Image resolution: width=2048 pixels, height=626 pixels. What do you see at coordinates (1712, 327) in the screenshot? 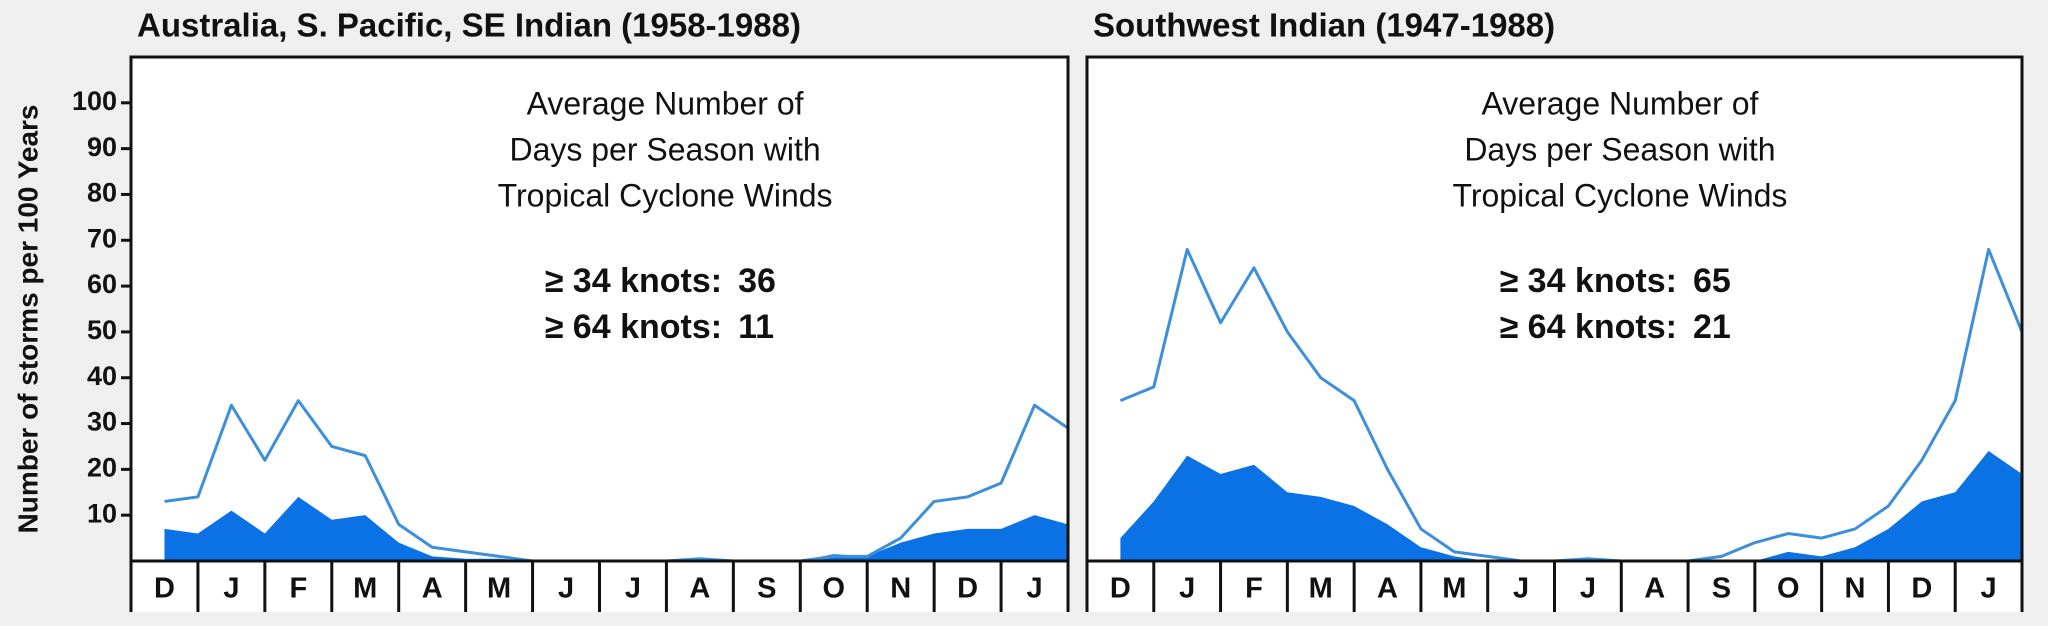
I see `stat-value: 21` at bounding box center [1712, 327].